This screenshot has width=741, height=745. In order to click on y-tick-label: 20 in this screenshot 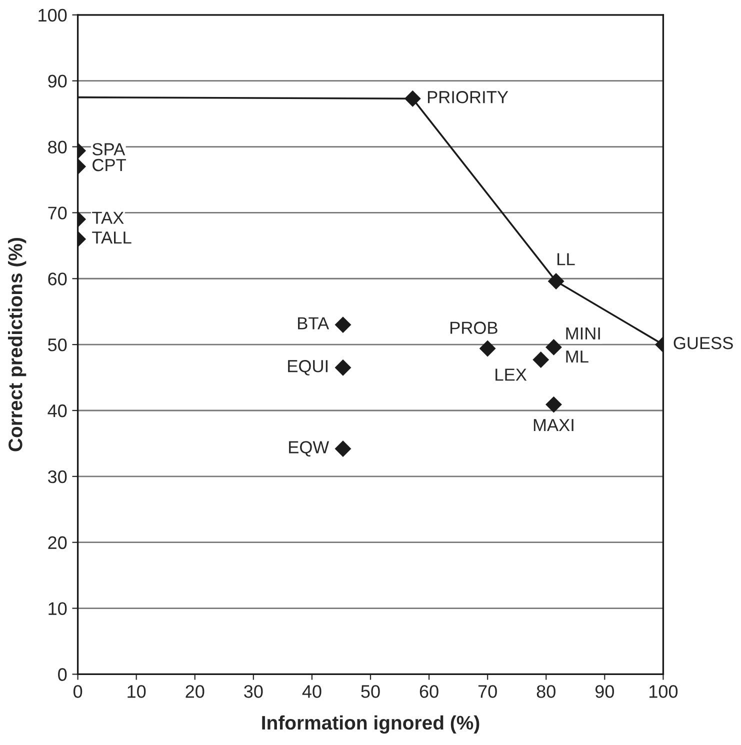, I will do `click(57, 543)`.